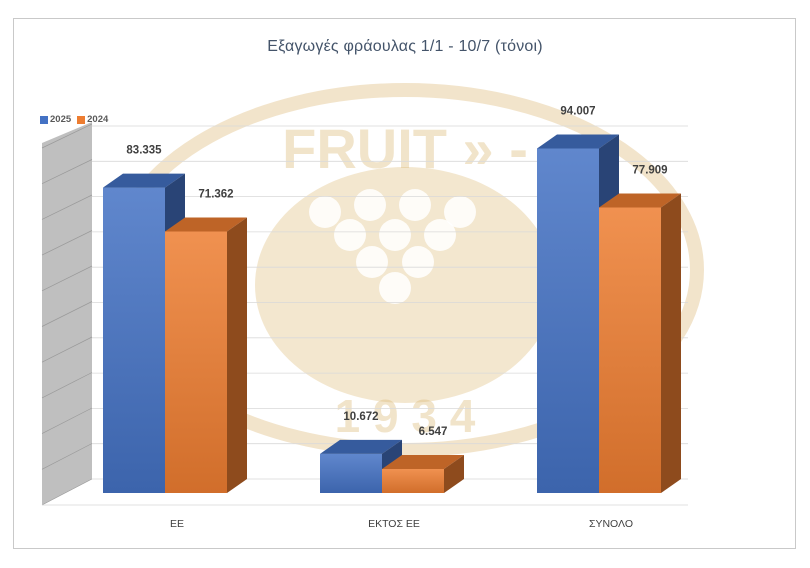 The height and width of the screenshot is (568, 810). Describe the element at coordinates (74, 119) in the screenshot. I see `chart-legend: 2025 2024` at that location.